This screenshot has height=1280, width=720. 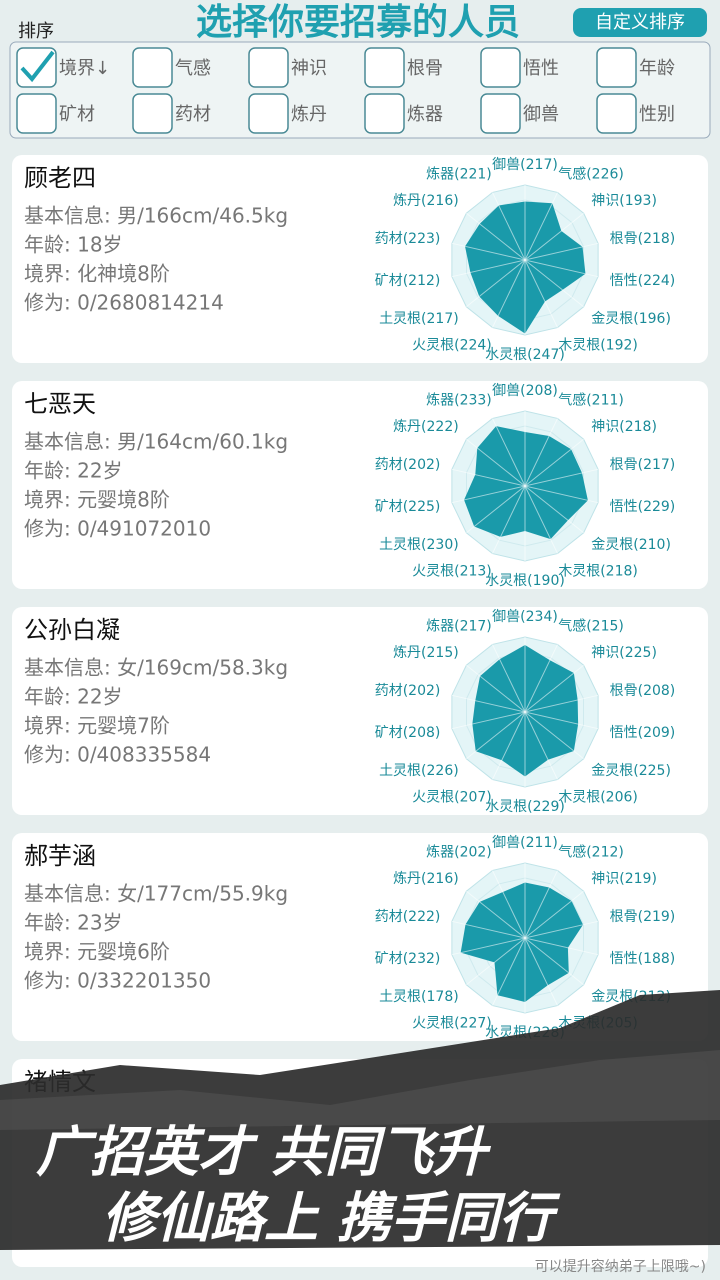 What do you see at coordinates (525, 617) in the screenshot?
I see `radar-axis-label: 御兽(234)` at bounding box center [525, 617].